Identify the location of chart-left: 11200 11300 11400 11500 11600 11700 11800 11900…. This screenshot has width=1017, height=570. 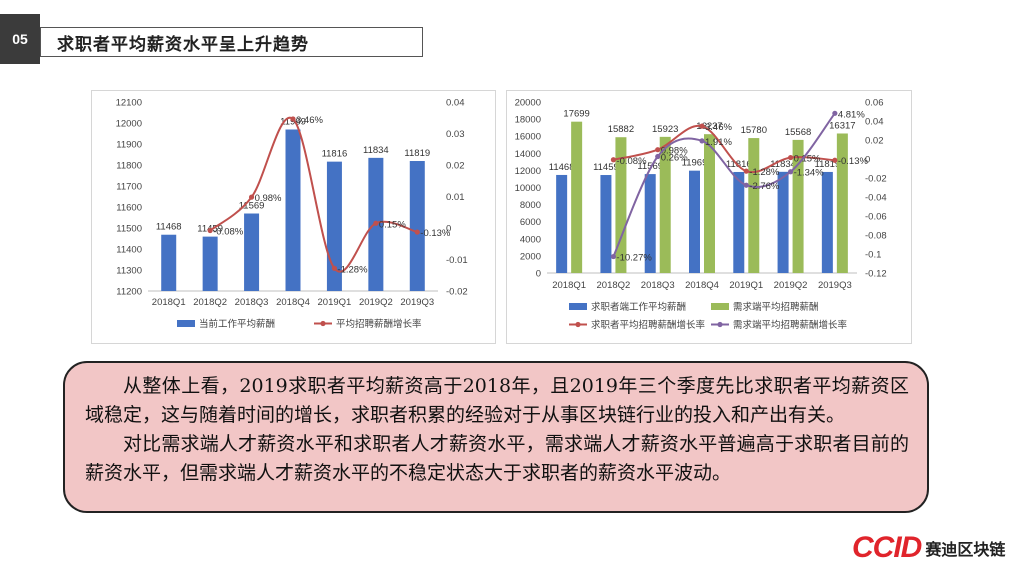
(292, 214).